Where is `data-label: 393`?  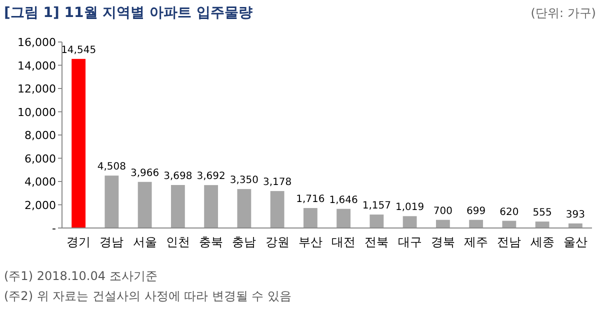 data-label: 393 is located at coordinates (575, 214).